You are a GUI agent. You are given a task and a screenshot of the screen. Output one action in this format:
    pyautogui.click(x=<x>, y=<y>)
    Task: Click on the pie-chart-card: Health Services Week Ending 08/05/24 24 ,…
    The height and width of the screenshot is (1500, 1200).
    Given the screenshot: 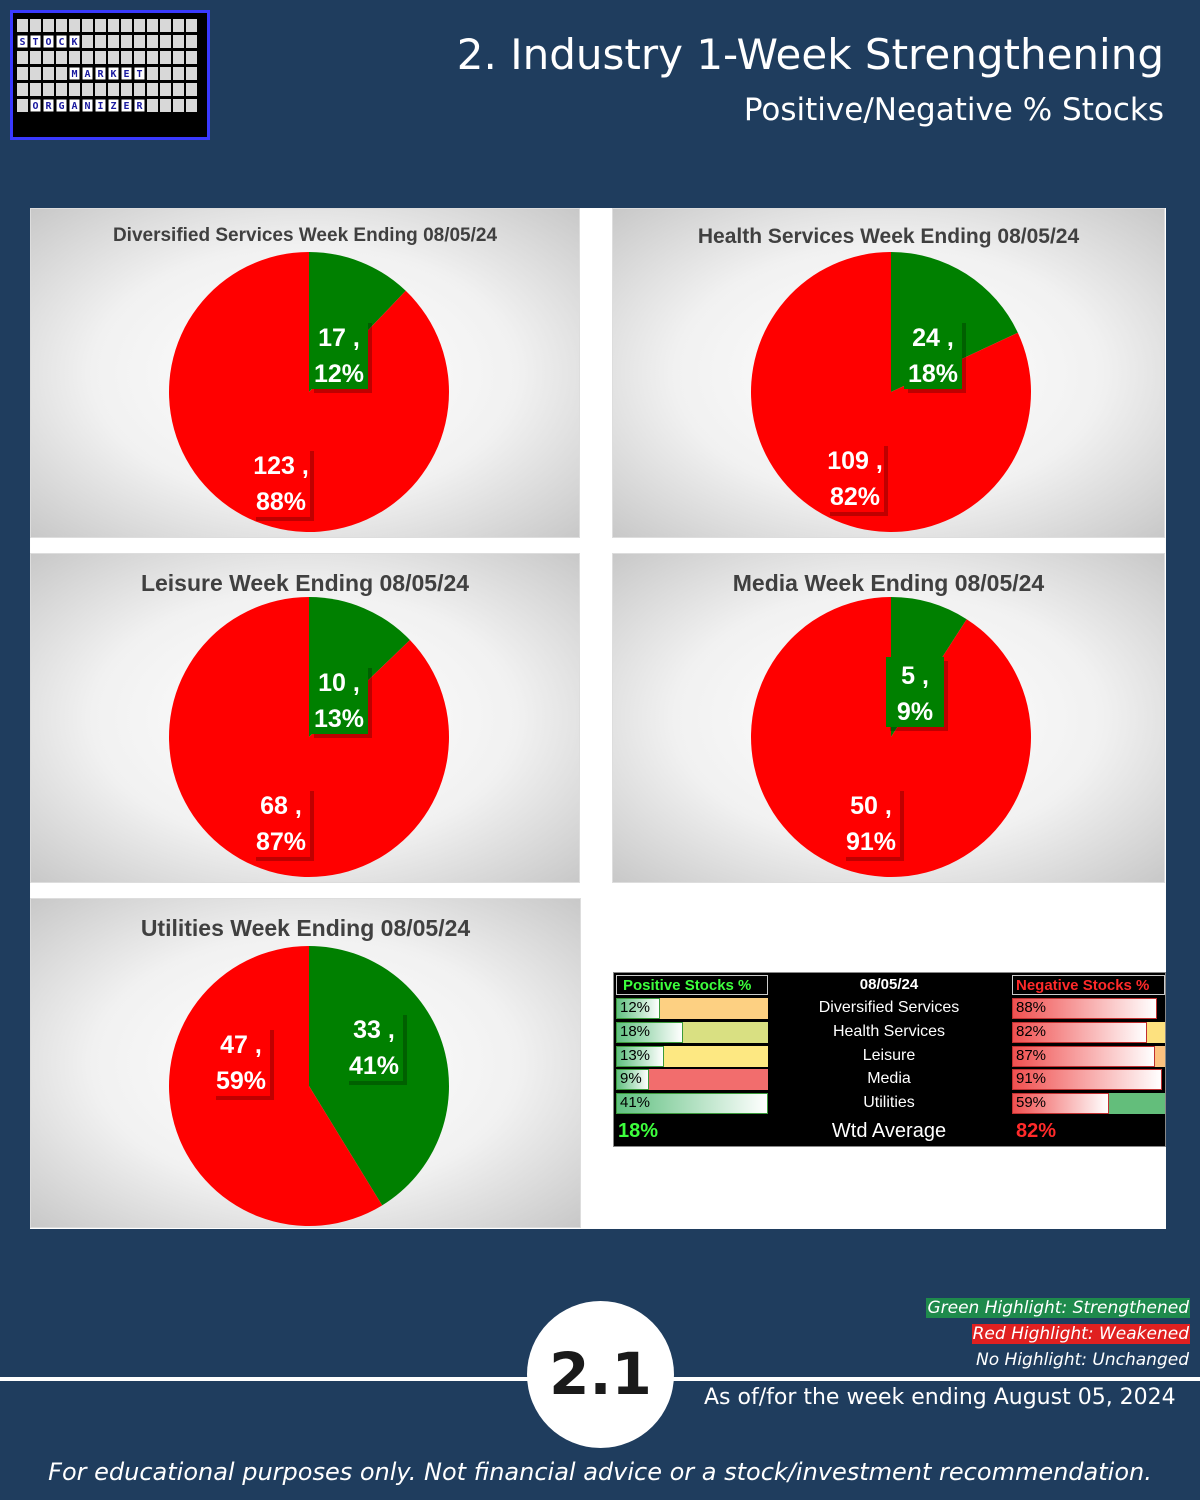 What is the action you would take?
    pyautogui.click(x=888, y=373)
    